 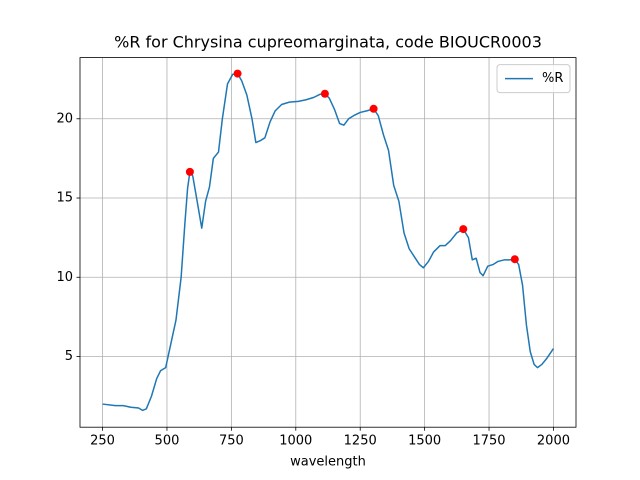 What do you see at coordinates (64, 118) in the screenshot?
I see `y-tick-label: 20` at bounding box center [64, 118].